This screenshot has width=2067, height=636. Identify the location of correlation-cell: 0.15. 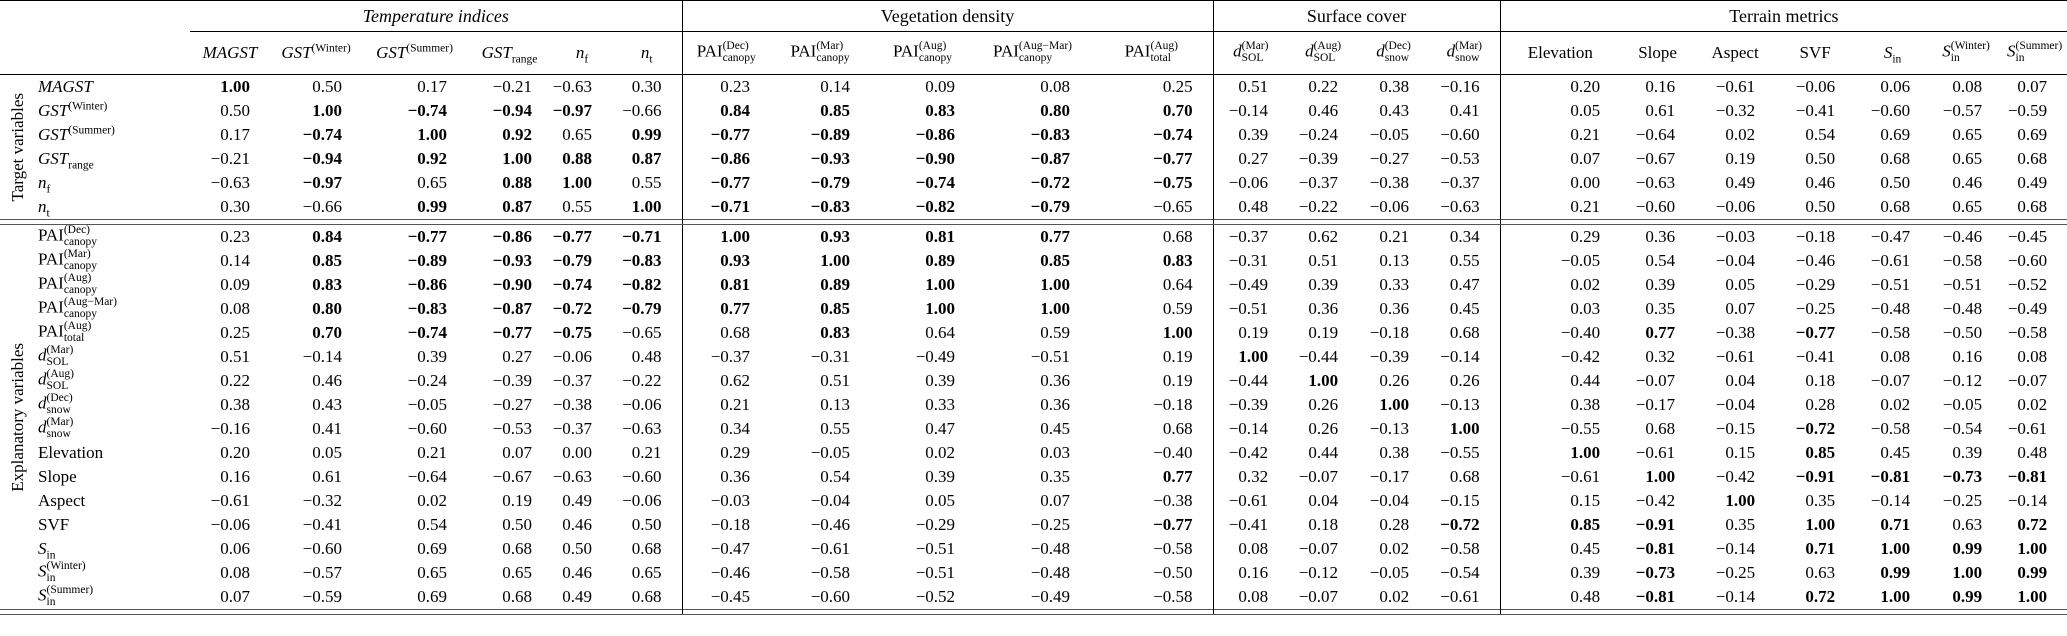
(1560, 501).